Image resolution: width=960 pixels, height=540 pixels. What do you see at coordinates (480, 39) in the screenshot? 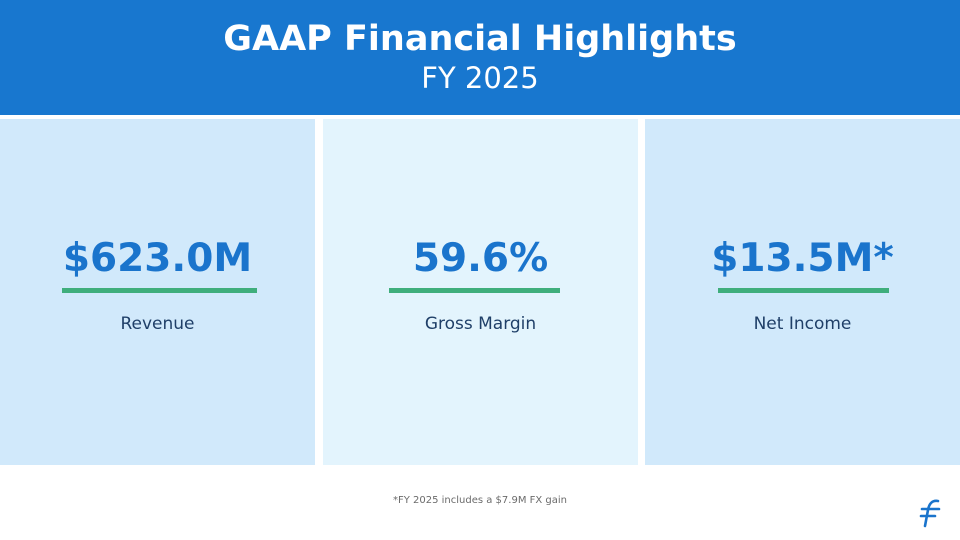
I see `page-title: GAAP Financial Highlights` at bounding box center [480, 39].